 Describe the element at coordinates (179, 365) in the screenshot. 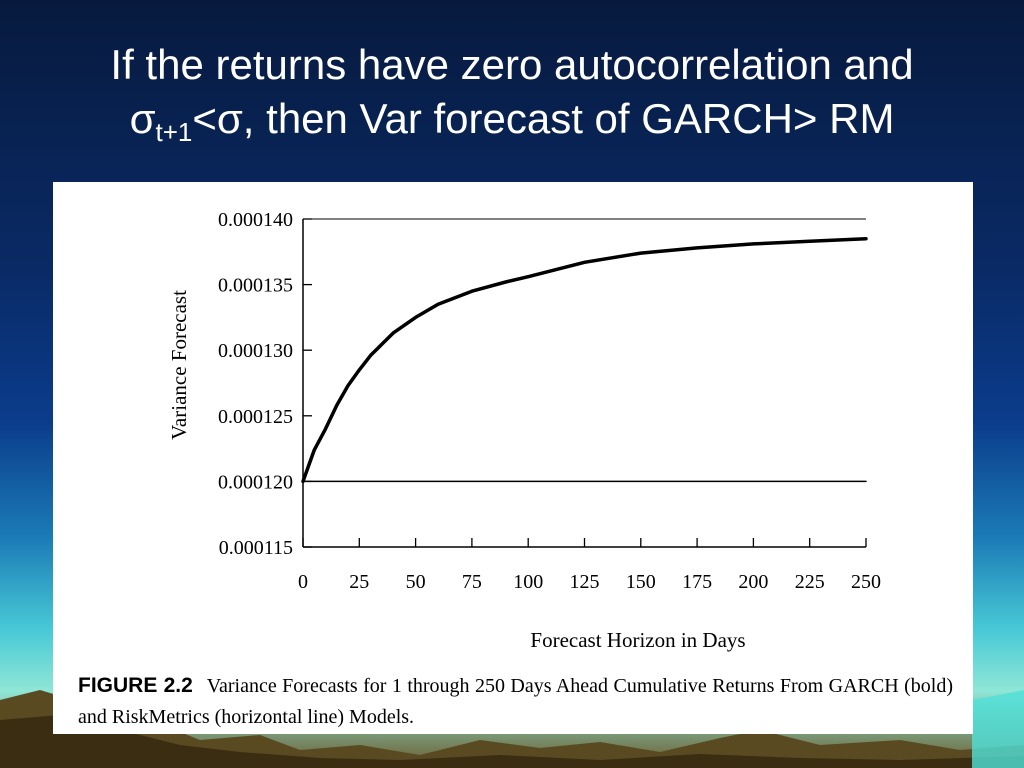

I see `y-axis-label: Variance Forecast` at that location.